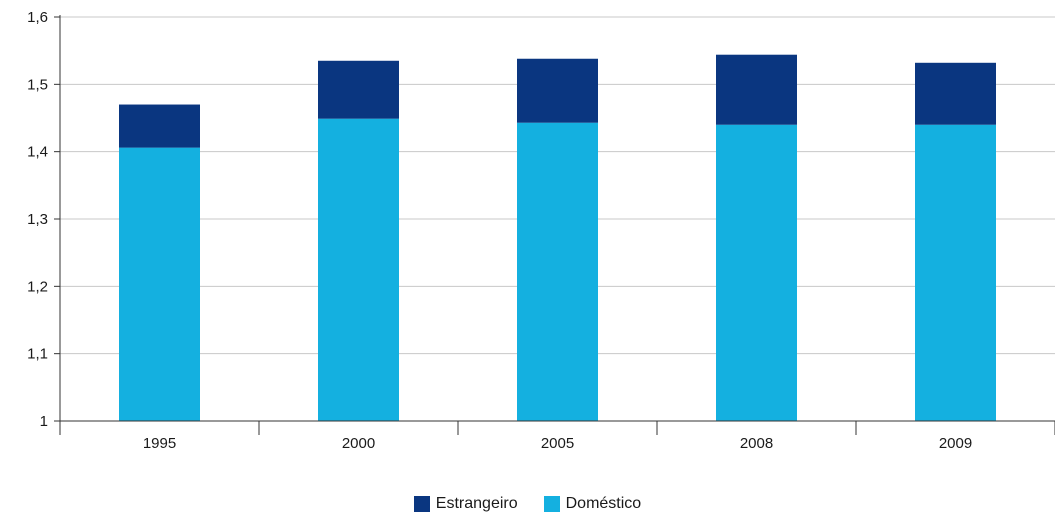  What do you see at coordinates (955, 443) in the screenshot?
I see `x-tick-label: 2009` at bounding box center [955, 443].